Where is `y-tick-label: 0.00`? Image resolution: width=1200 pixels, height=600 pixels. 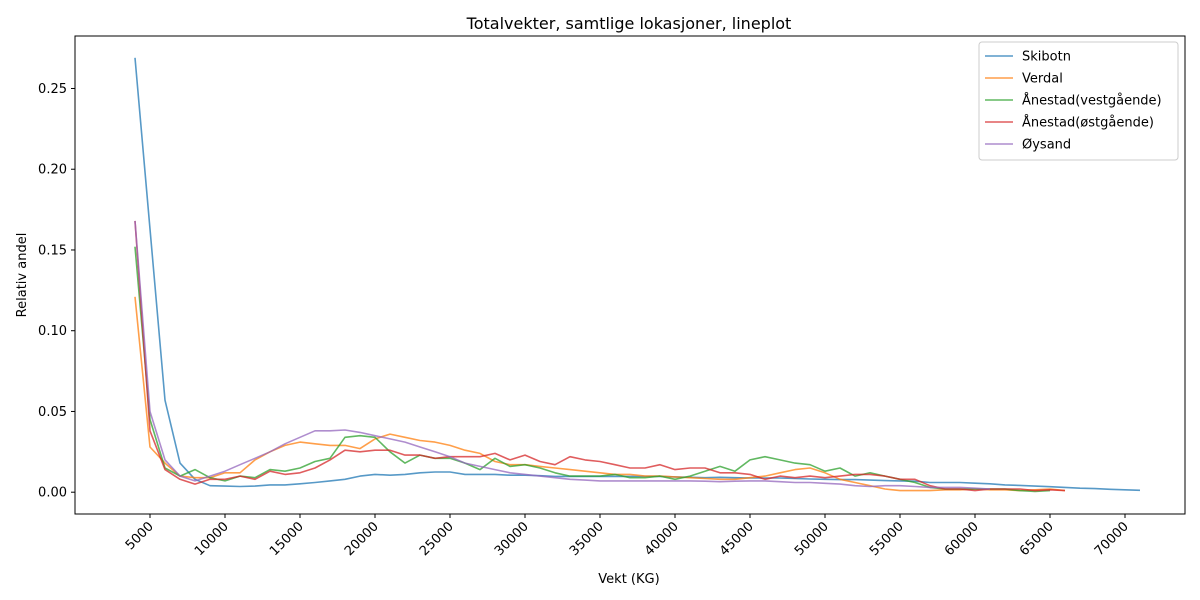
y-tick-label: 0.00 is located at coordinates (52, 493).